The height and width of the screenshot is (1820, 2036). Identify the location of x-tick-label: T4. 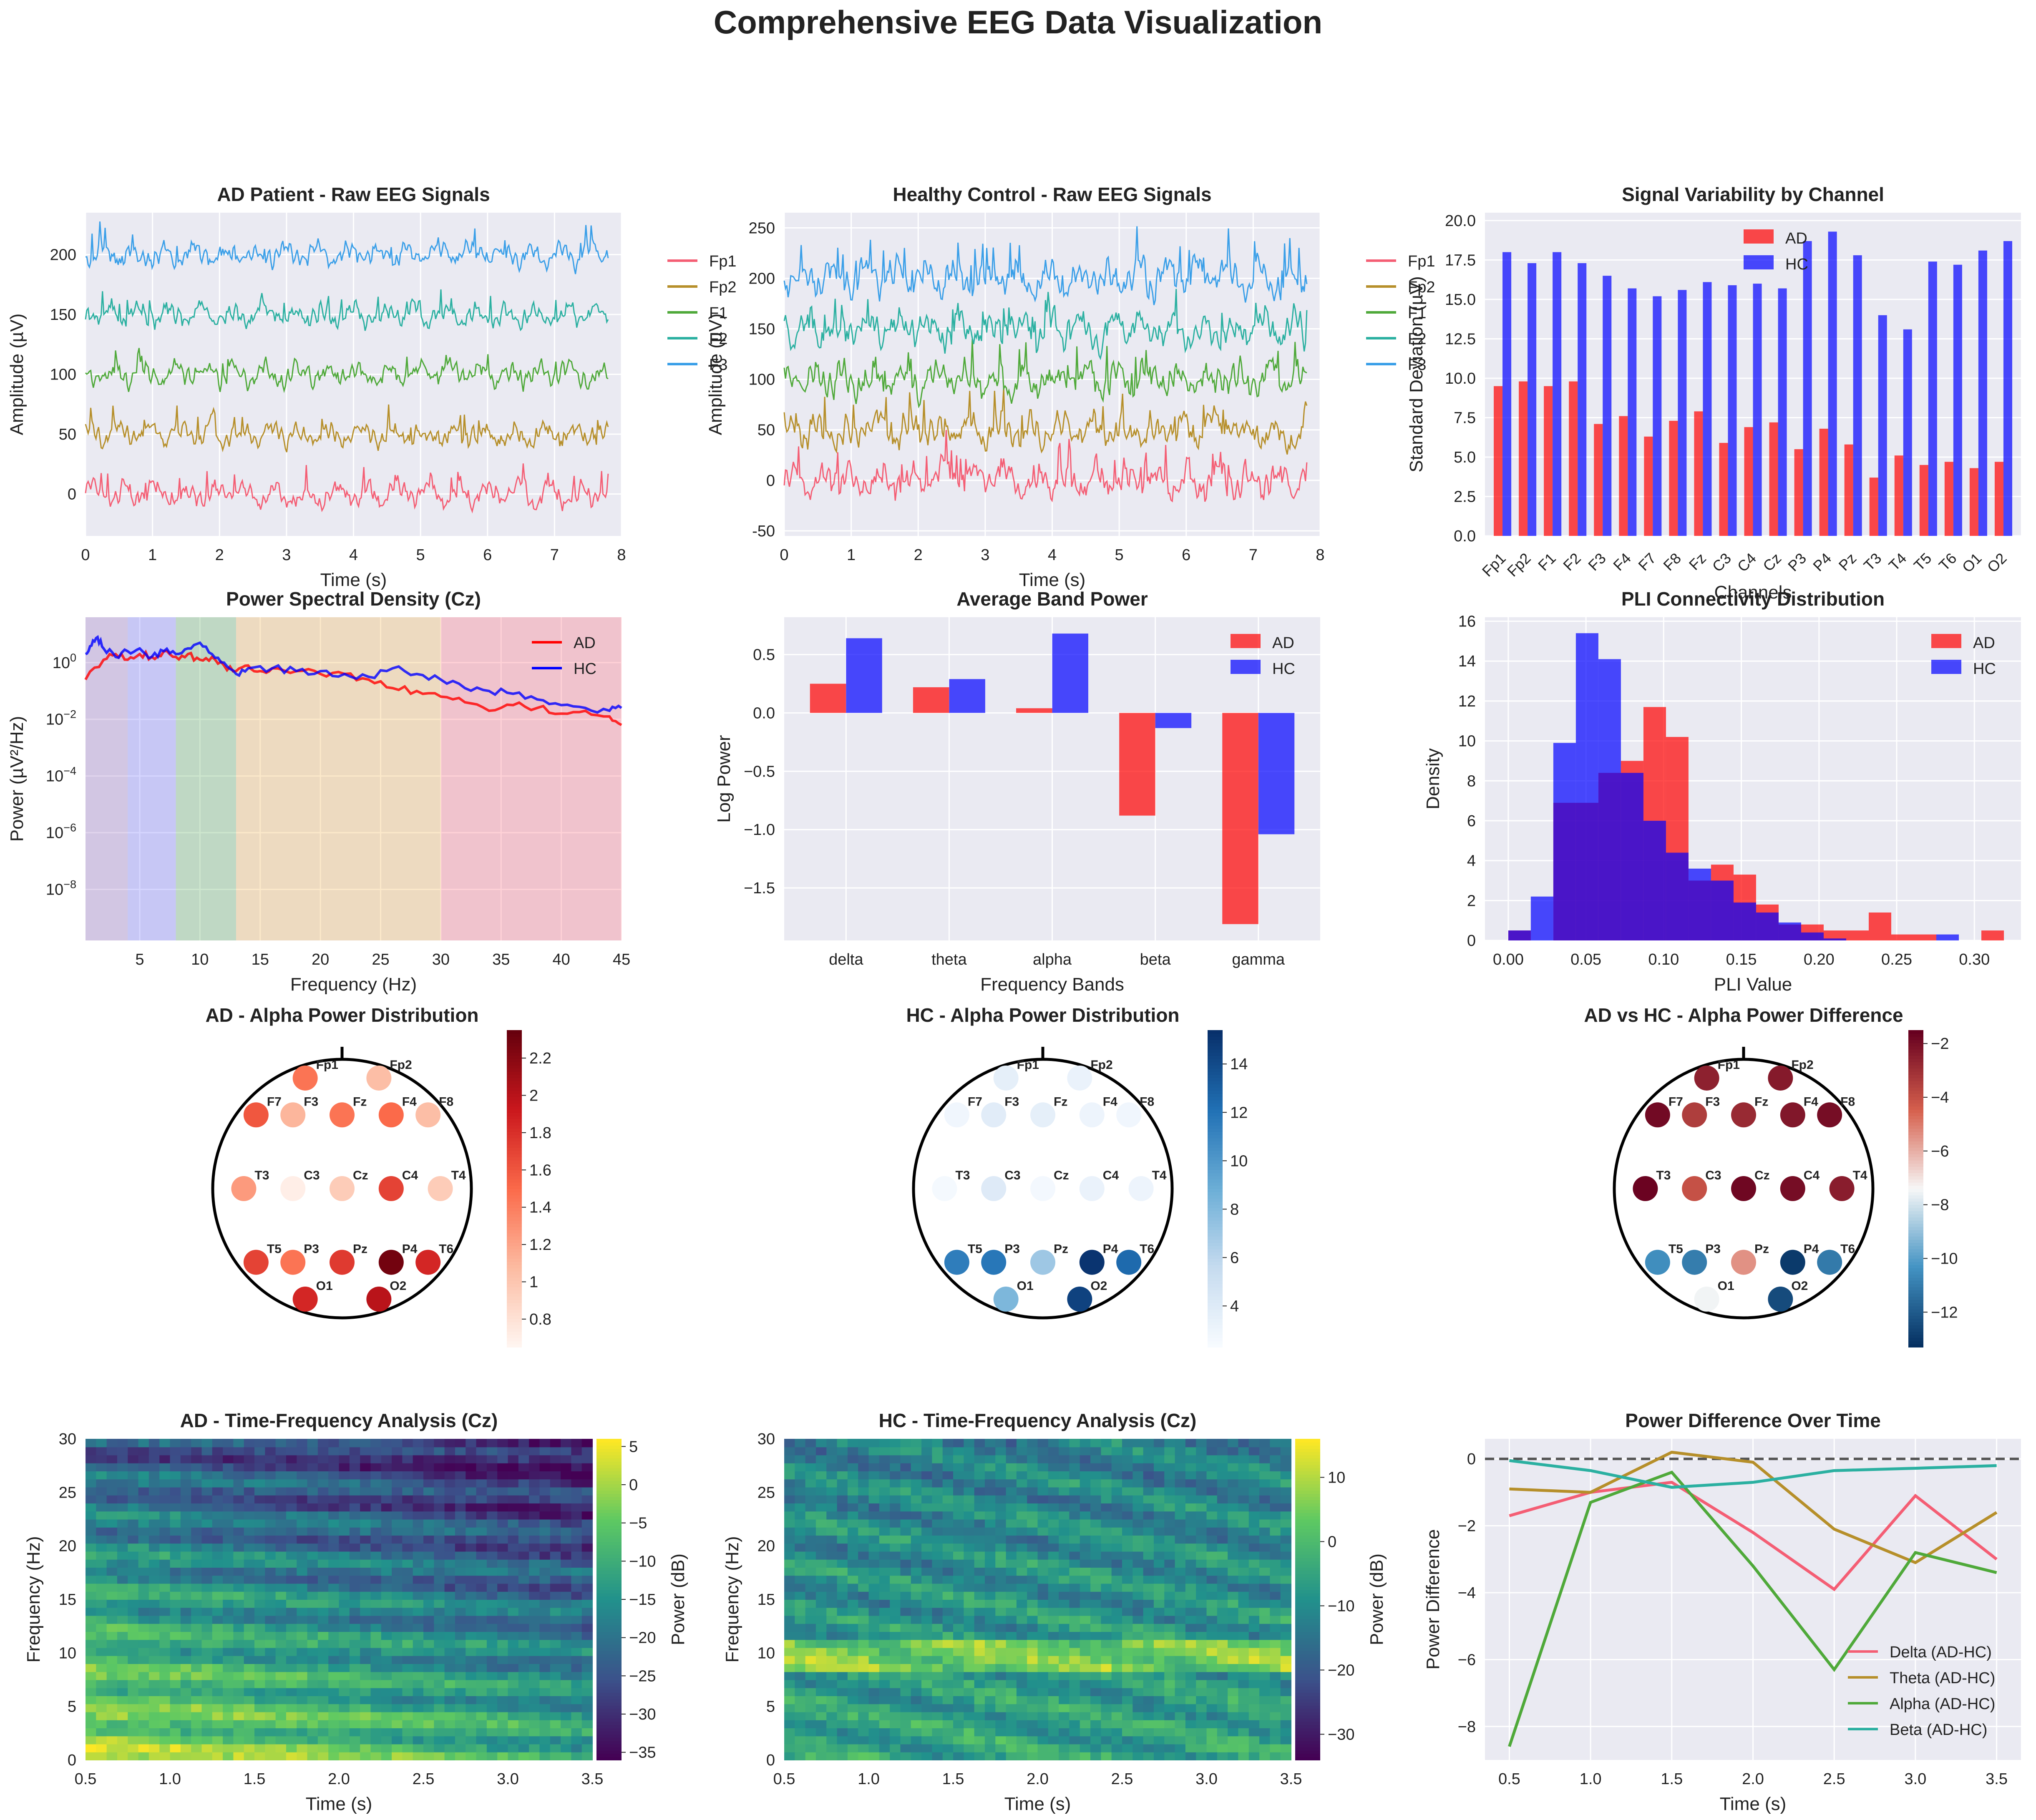
(1898, 562).